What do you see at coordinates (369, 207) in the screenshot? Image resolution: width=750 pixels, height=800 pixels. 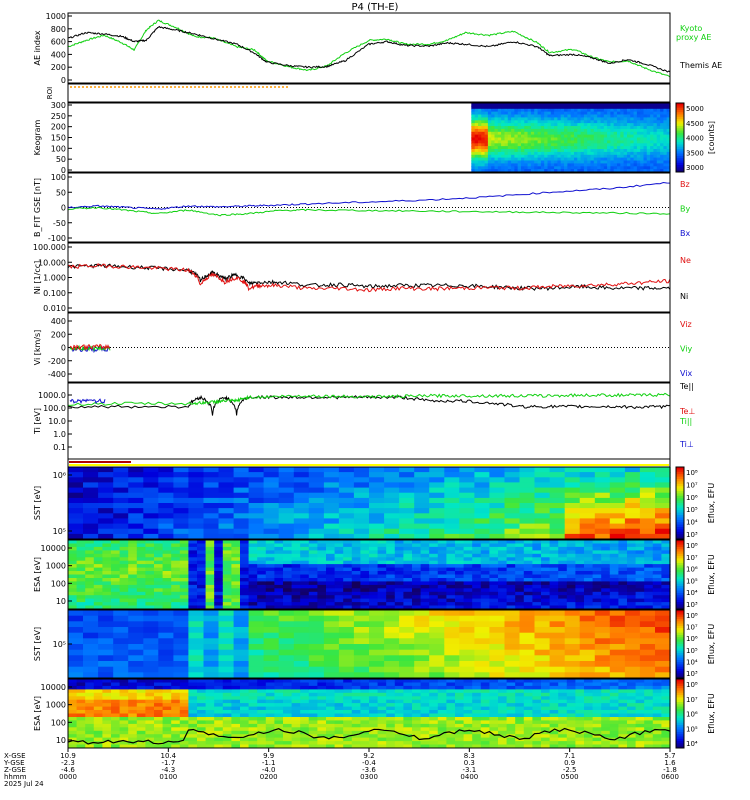 I see `bfield-frame` at bounding box center [369, 207].